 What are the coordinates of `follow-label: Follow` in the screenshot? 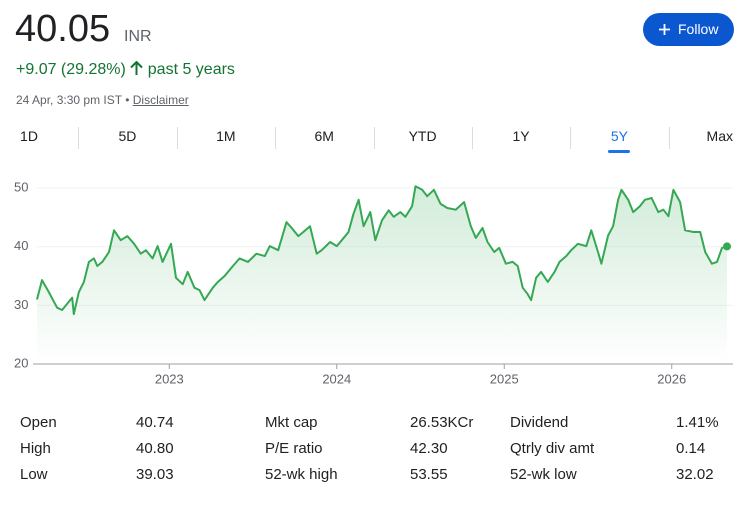 It's located at (698, 29).